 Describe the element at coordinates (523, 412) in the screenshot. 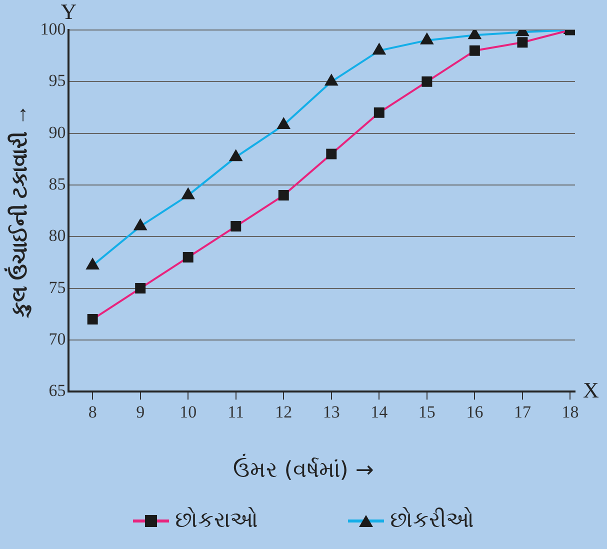

I see `x-tick-label: 17` at that location.